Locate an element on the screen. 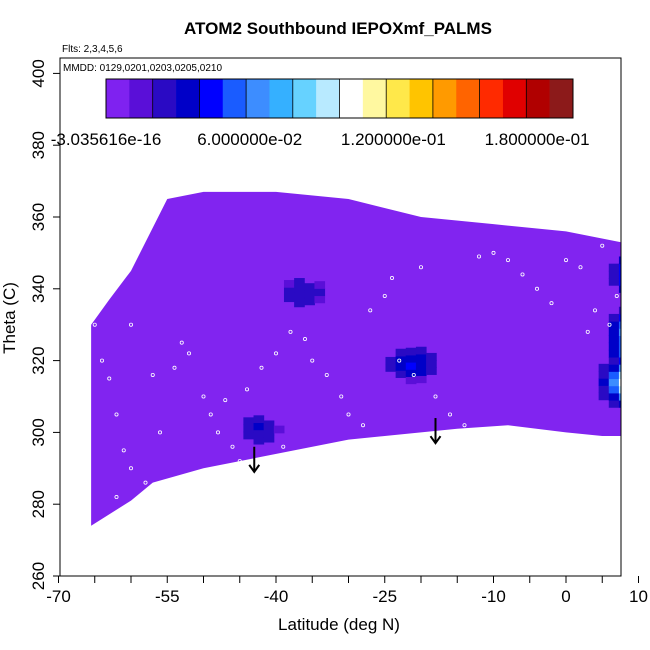  y-tick-label: 360 is located at coordinates (38, 217).